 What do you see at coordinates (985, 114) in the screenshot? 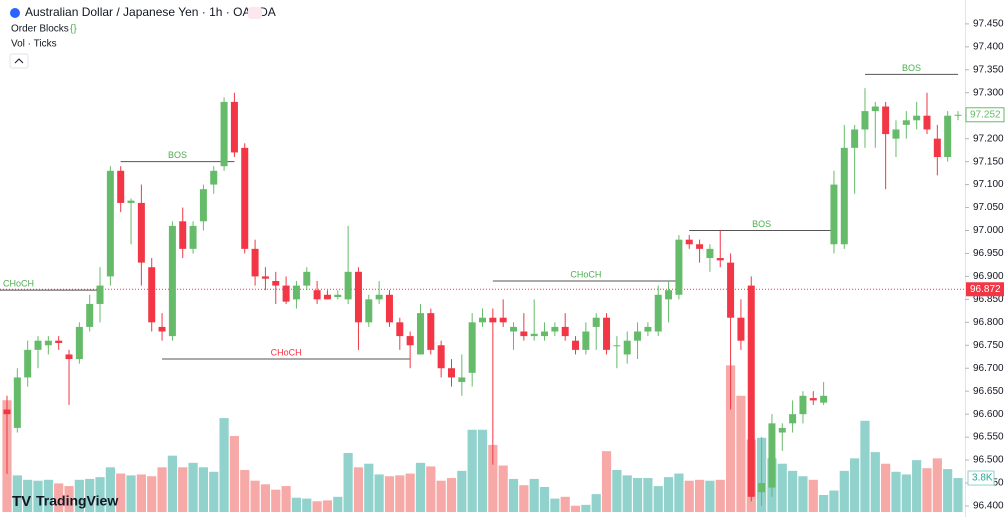
I see `last-price-label: 97.252` at bounding box center [985, 114].